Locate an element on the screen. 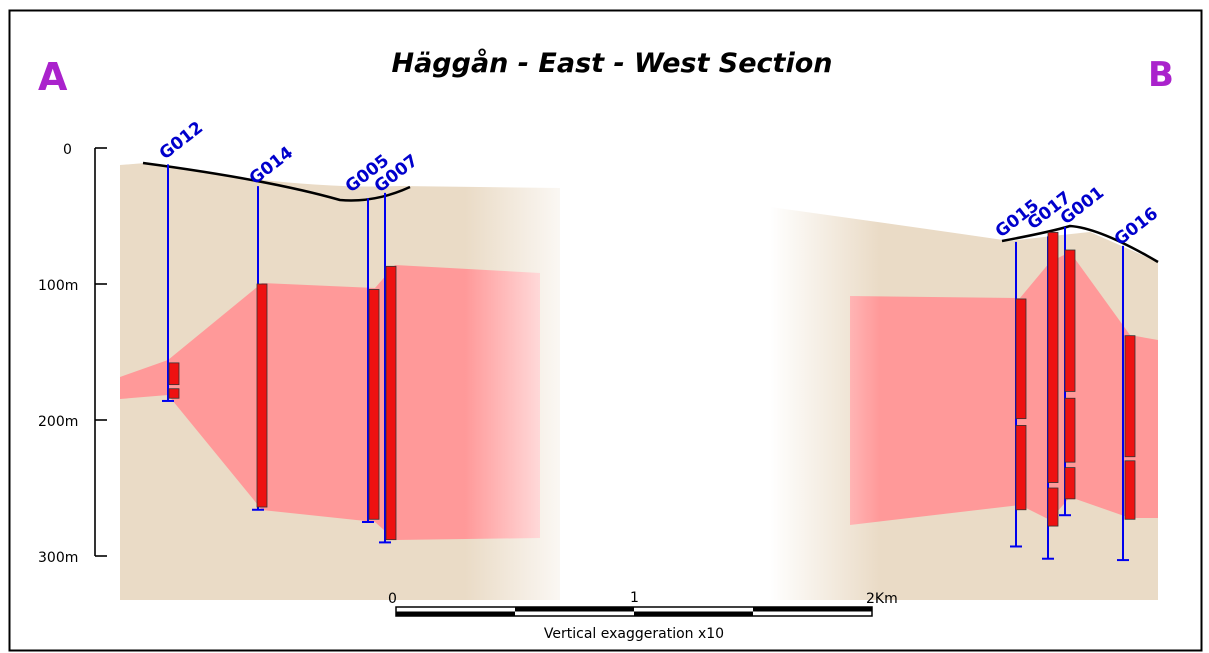 This screenshot has height=653, width=1209. section-gap is located at coordinates (677, 380).